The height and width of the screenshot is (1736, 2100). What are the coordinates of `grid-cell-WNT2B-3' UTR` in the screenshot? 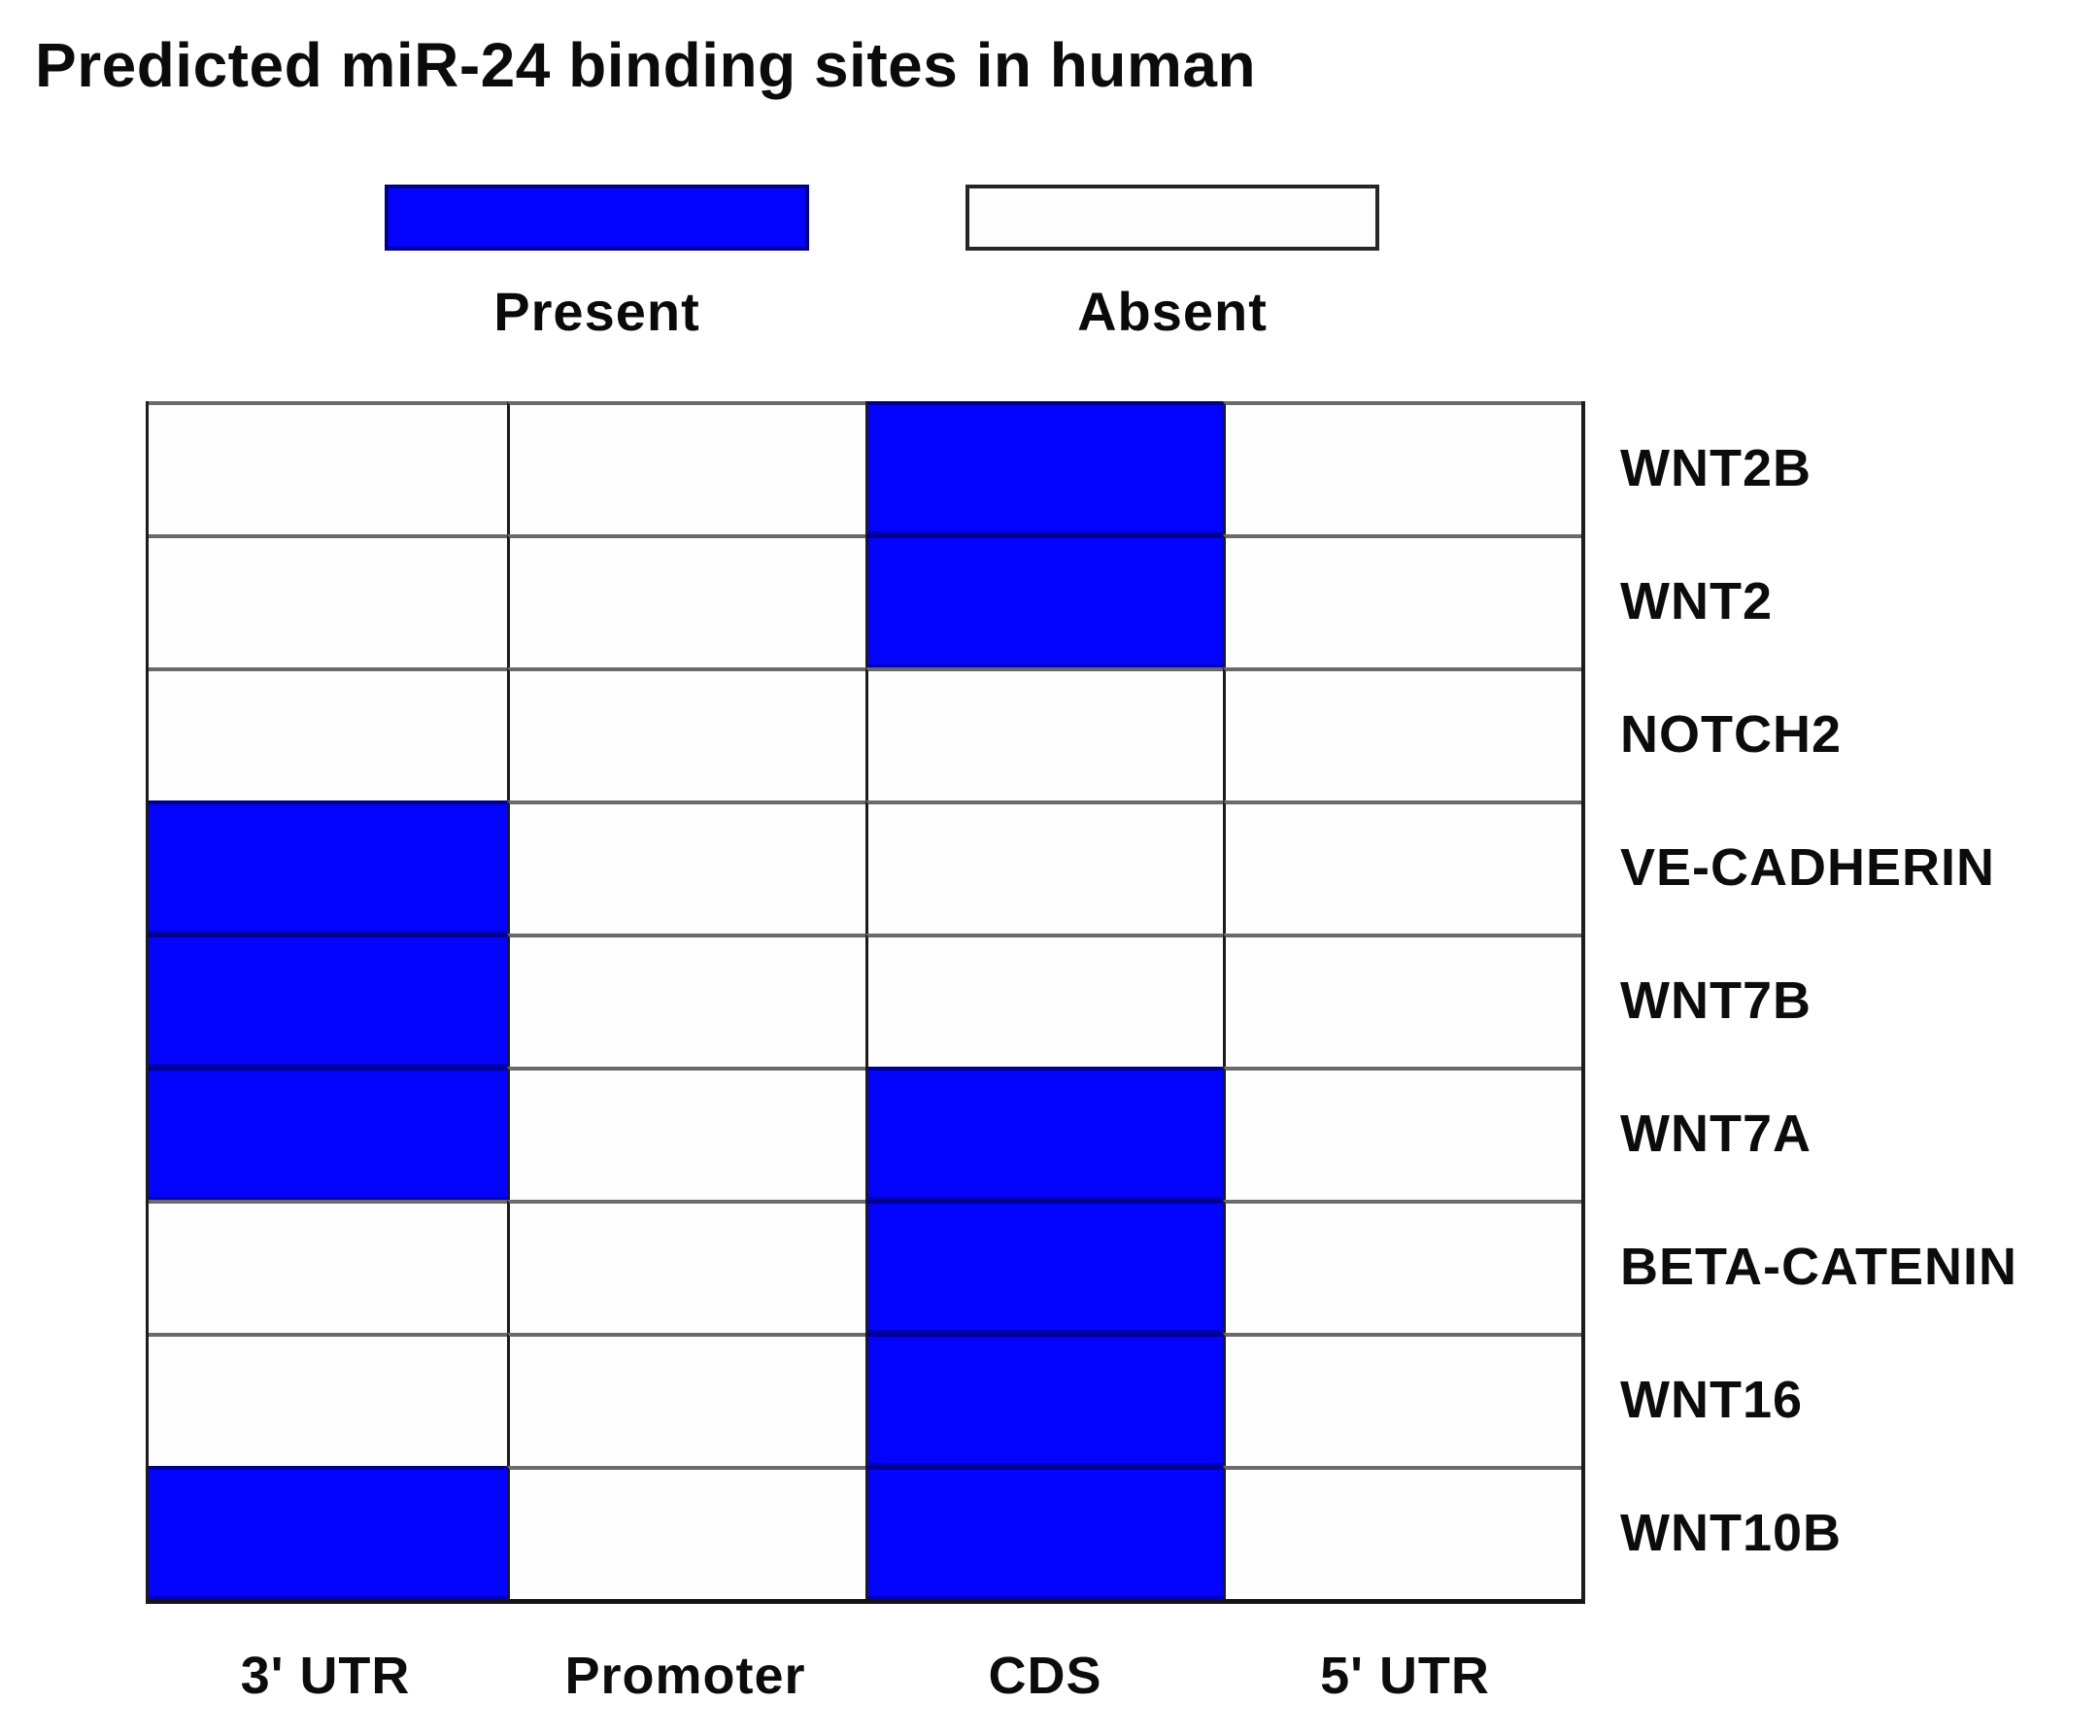 It's located at (328, 467).